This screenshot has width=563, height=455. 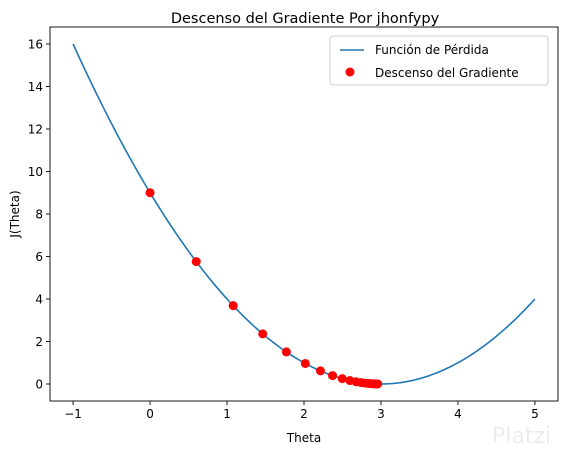 I want to click on y-tick-label: 6, so click(x=39, y=257).